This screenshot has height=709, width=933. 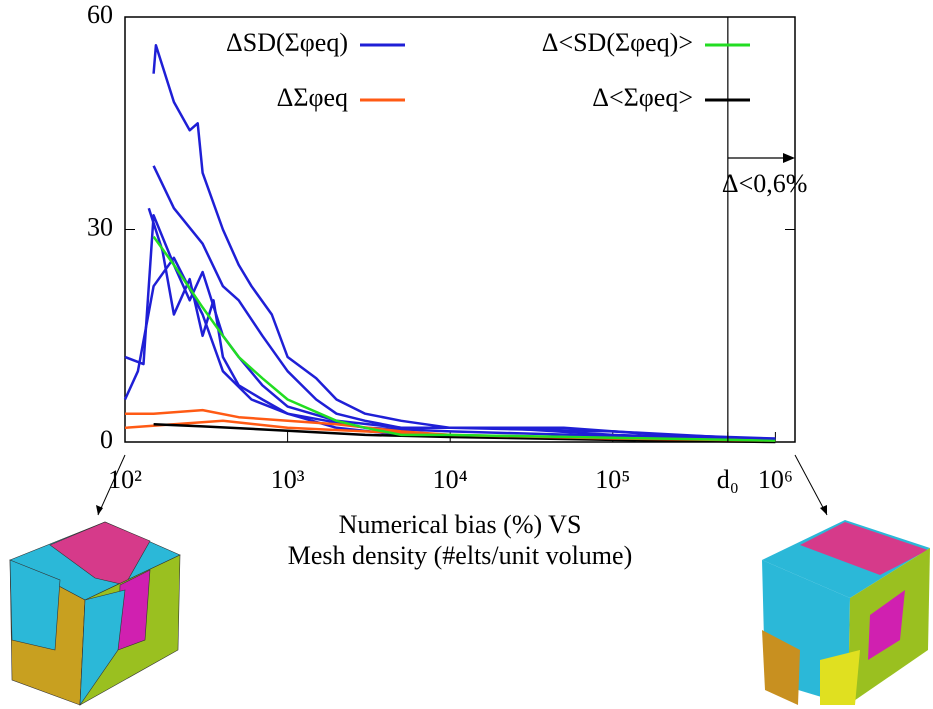 What do you see at coordinates (100, 226) in the screenshot?
I see `y-tick-label: 30` at bounding box center [100, 226].